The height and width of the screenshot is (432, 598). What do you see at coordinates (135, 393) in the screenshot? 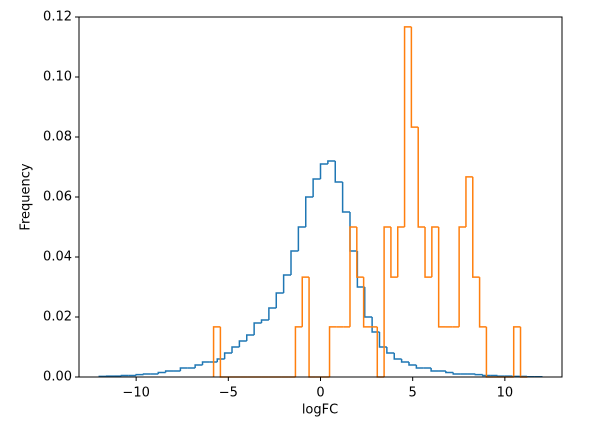
I see `x-tick-label: −10` at bounding box center [135, 393].